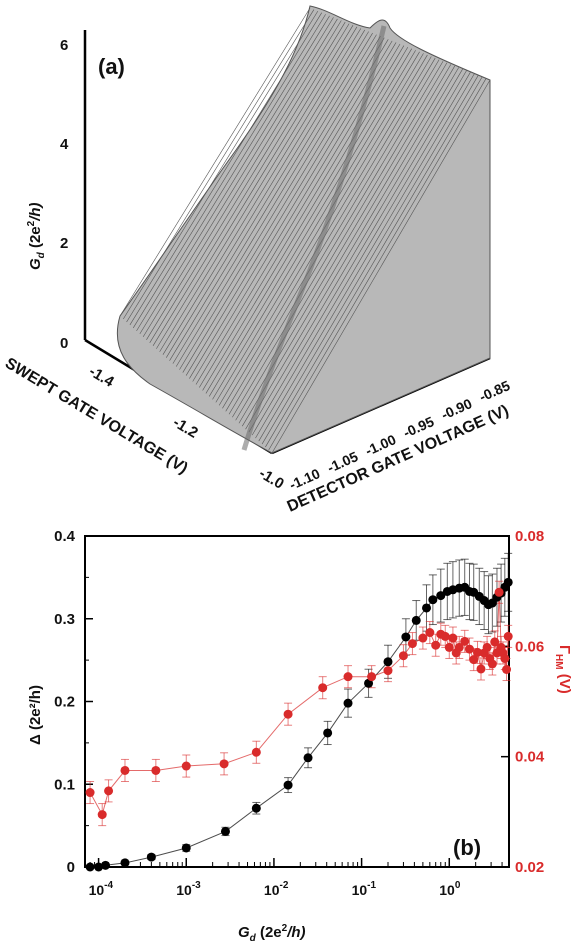  I want to click on swept-tick: -1.2, so click(185, 428).